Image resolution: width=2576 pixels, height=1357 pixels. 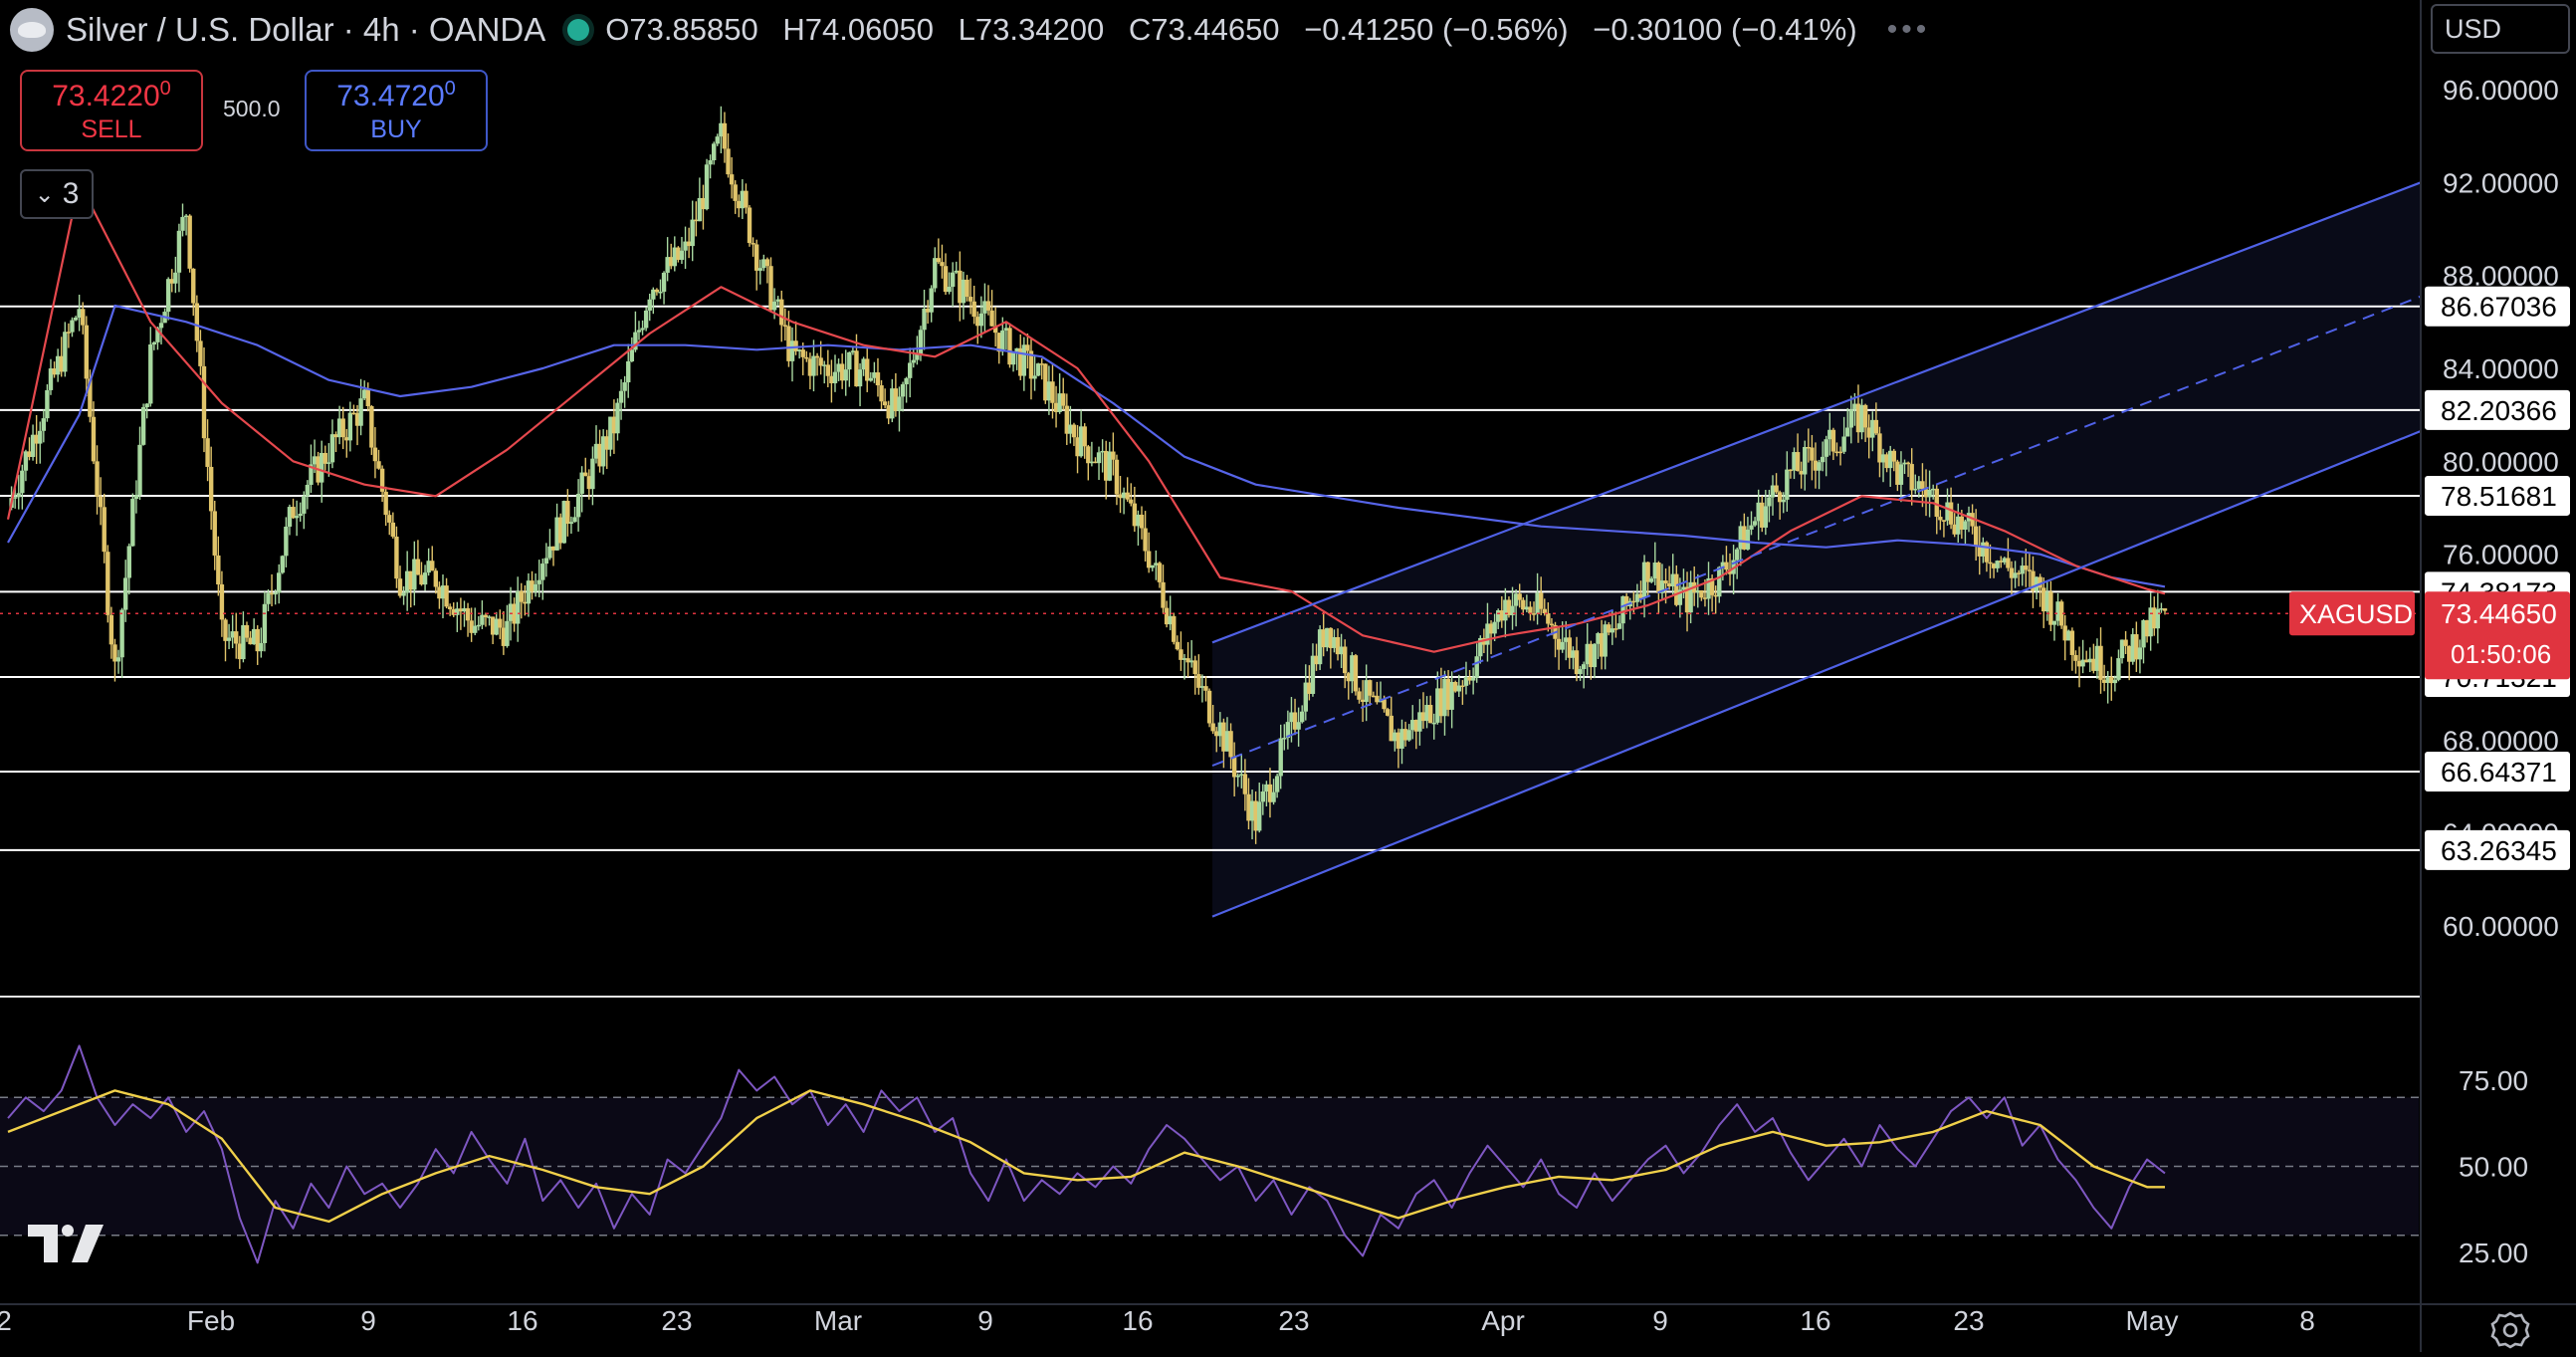 What do you see at coordinates (2510, 1330) in the screenshot?
I see `settings-gear-icon` at bounding box center [2510, 1330].